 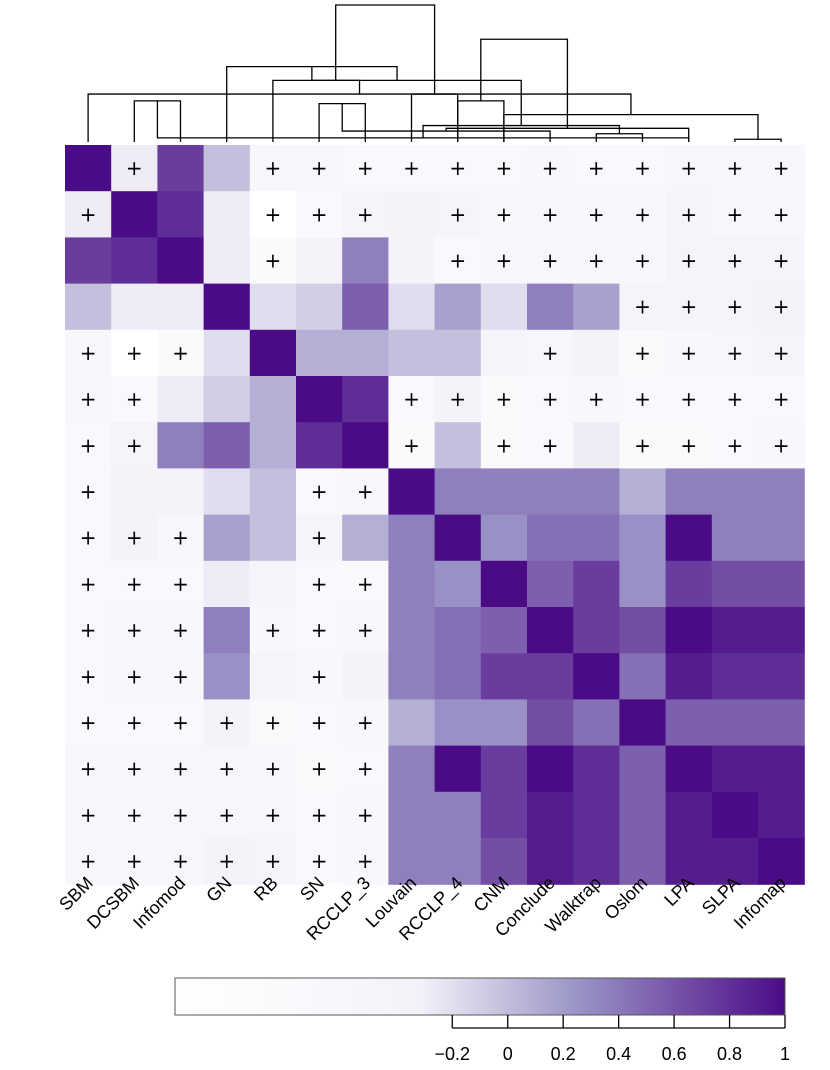 What do you see at coordinates (618, 1054) in the screenshot?
I see `color-scale-tick-label-3: 0.4` at bounding box center [618, 1054].